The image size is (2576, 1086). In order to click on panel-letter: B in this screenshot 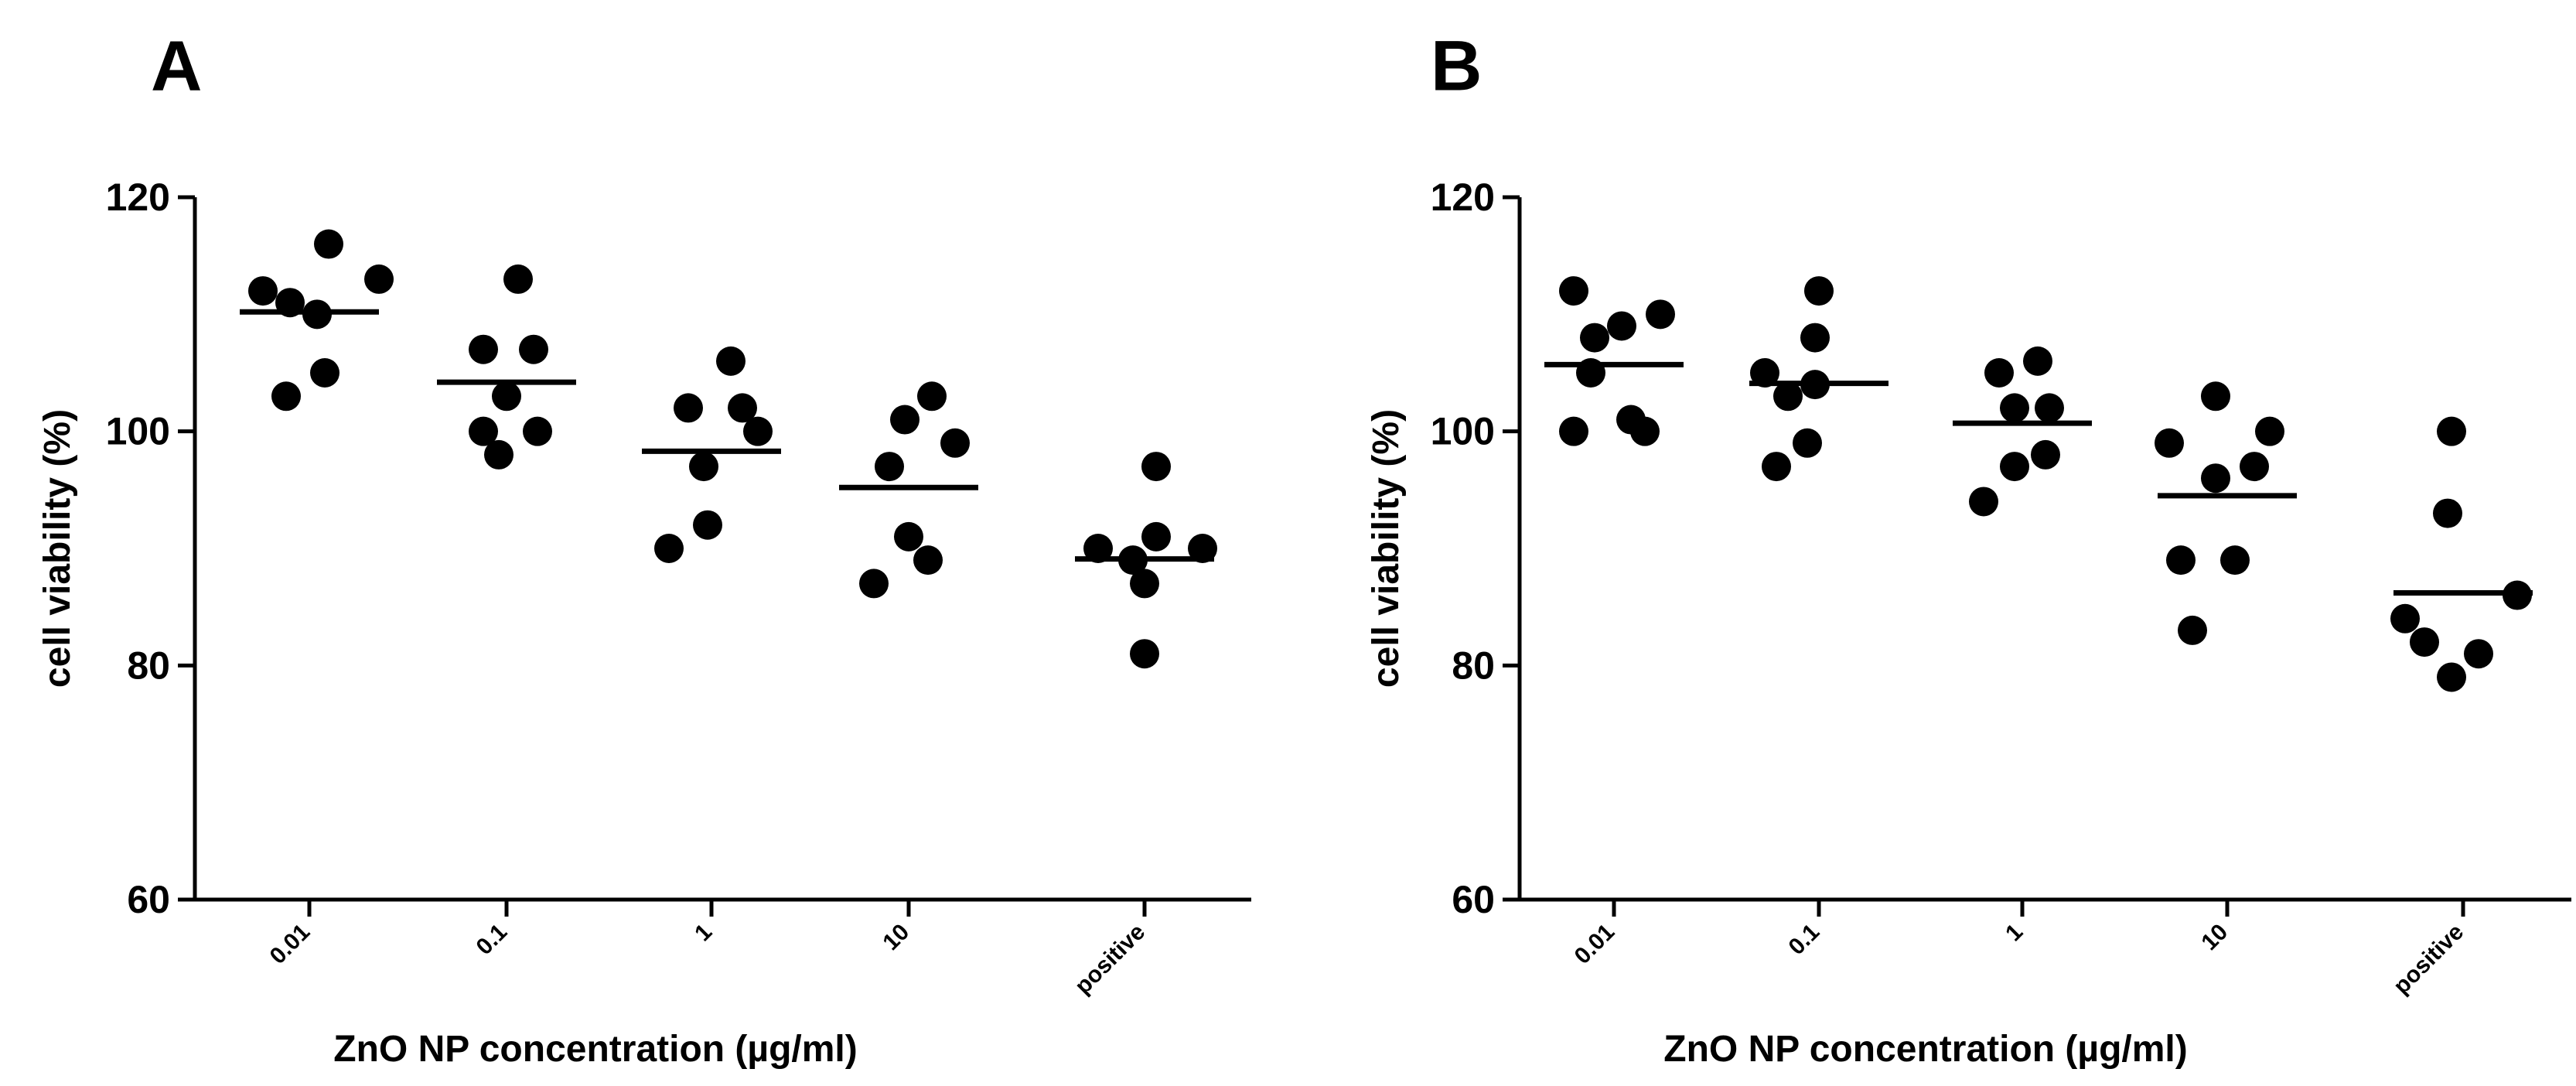, I will do `click(1457, 65)`.